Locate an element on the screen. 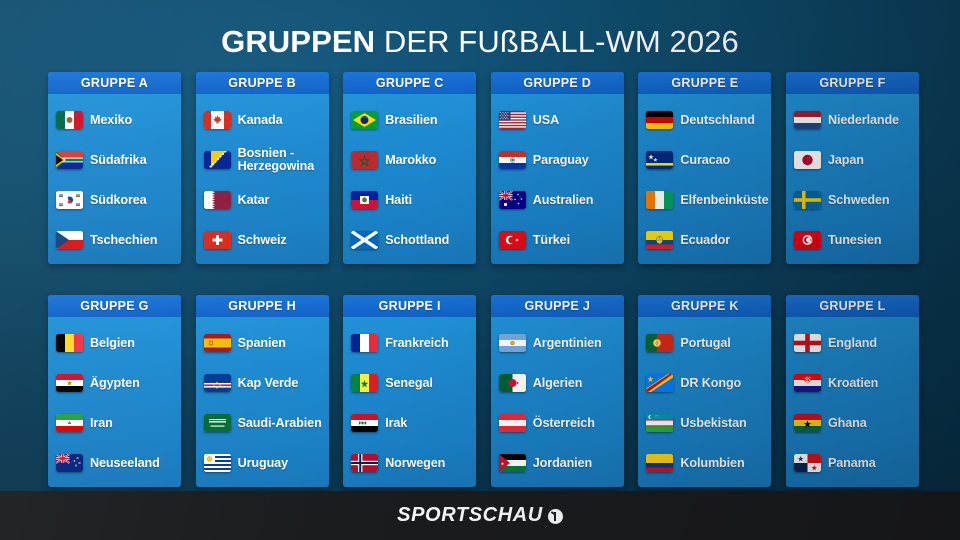  spain-flag is located at coordinates (217, 343).